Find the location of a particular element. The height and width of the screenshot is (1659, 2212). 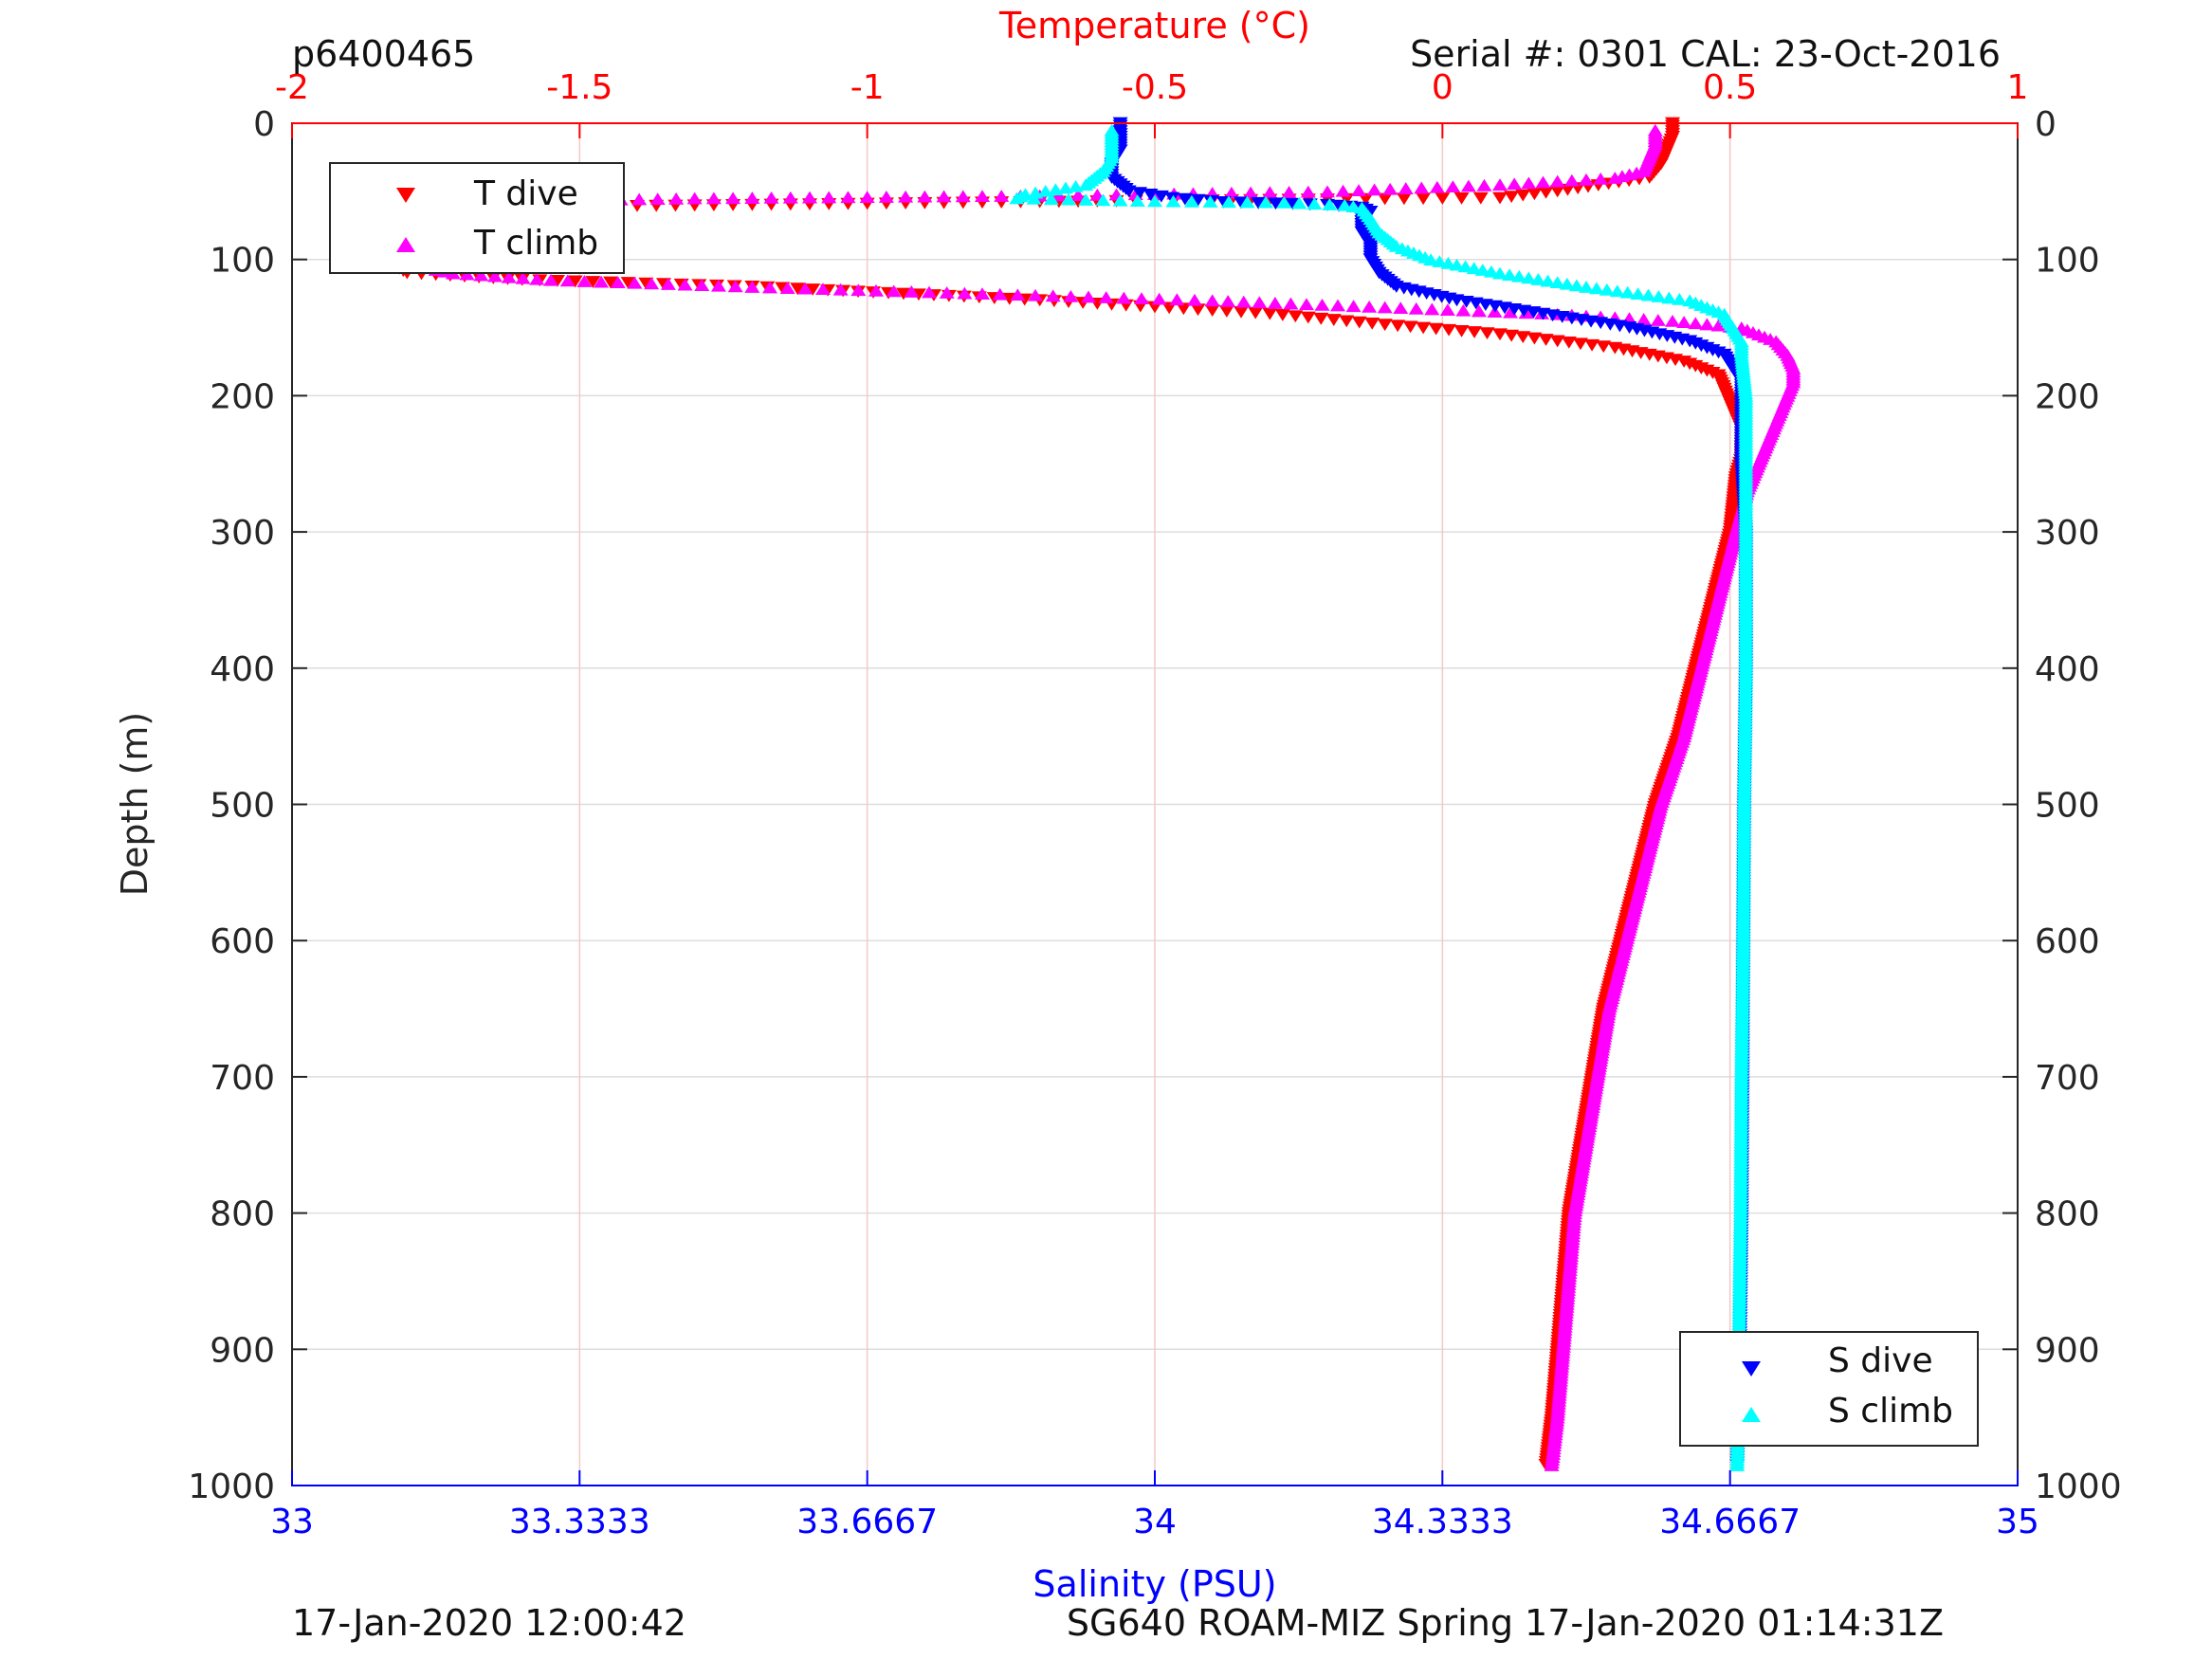

depth-tick-label-right: 300 is located at coordinates (2067, 533).